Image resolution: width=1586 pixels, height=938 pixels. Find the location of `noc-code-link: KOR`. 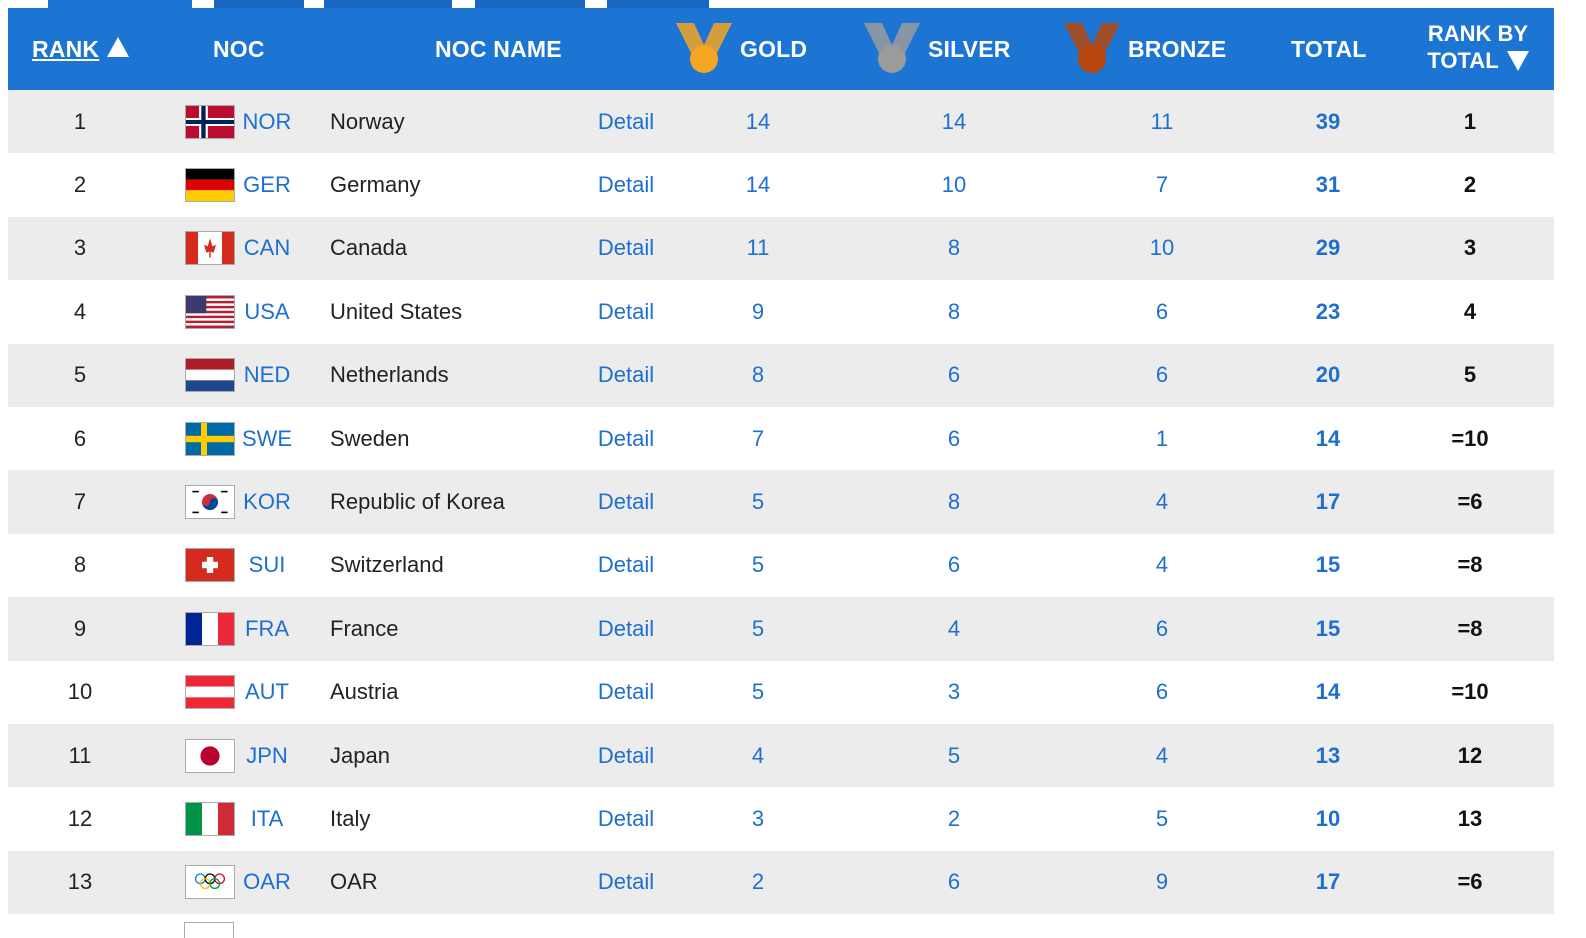

noc-code-link: KOR is located at coordinates (267, 502).